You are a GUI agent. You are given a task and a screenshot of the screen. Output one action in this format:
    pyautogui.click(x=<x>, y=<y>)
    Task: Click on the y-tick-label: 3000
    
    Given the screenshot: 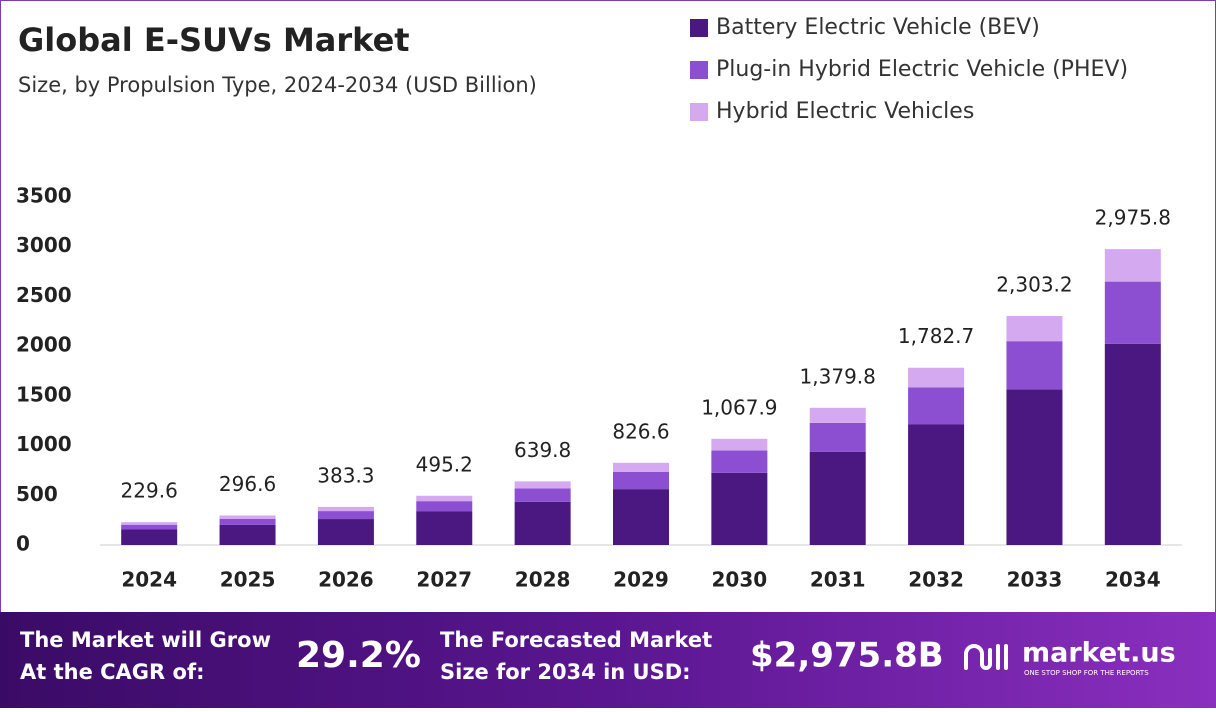 What is the action you would take?
    pyautogui.click(x=44, y=245)
    